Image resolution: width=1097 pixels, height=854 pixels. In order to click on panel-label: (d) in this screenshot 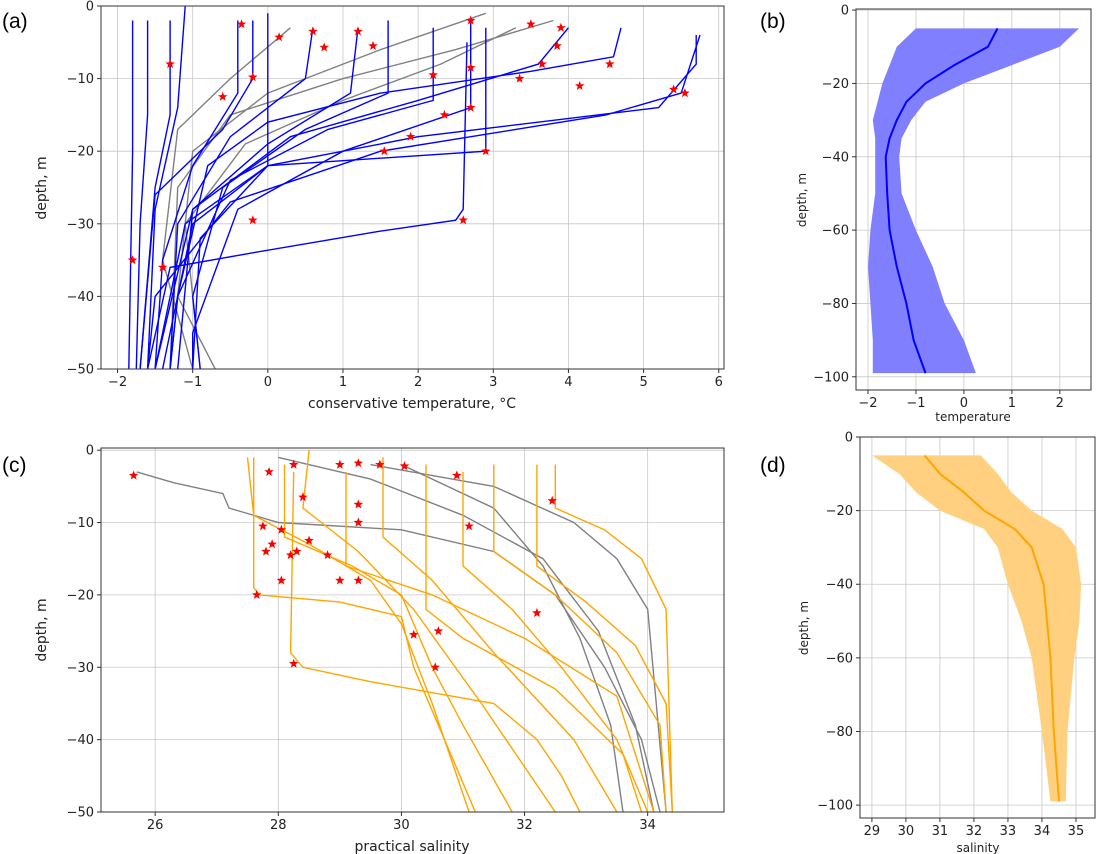, I will do `click(773, 465)`.